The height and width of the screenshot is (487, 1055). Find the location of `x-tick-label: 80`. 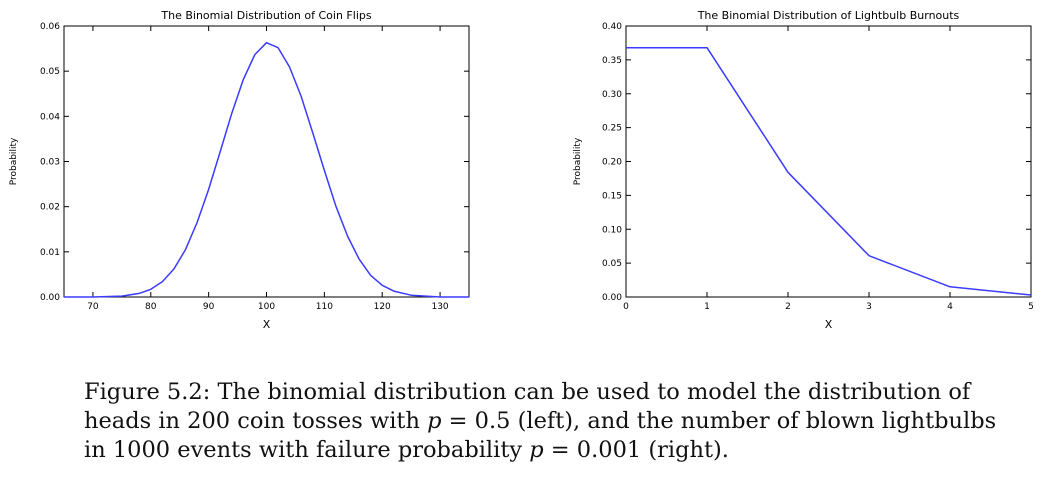

x-tick-label: 80 is located at coordinates (151, 307).